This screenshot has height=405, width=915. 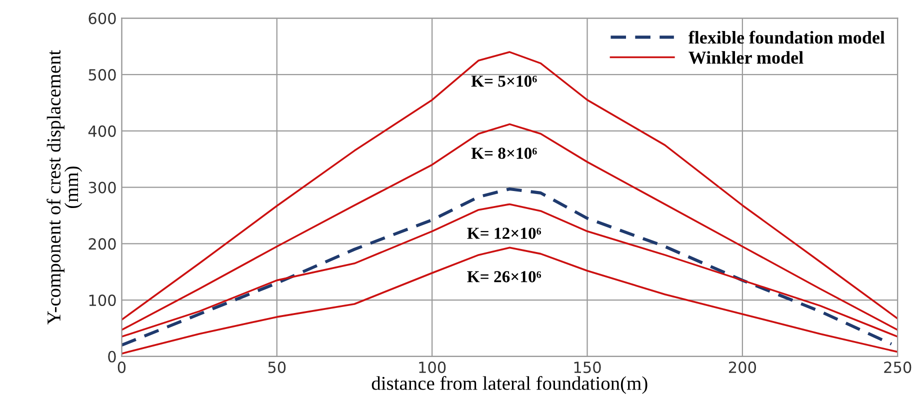 I want to click on annotation: K= 8×10⁶, so click(x=504, y=153).